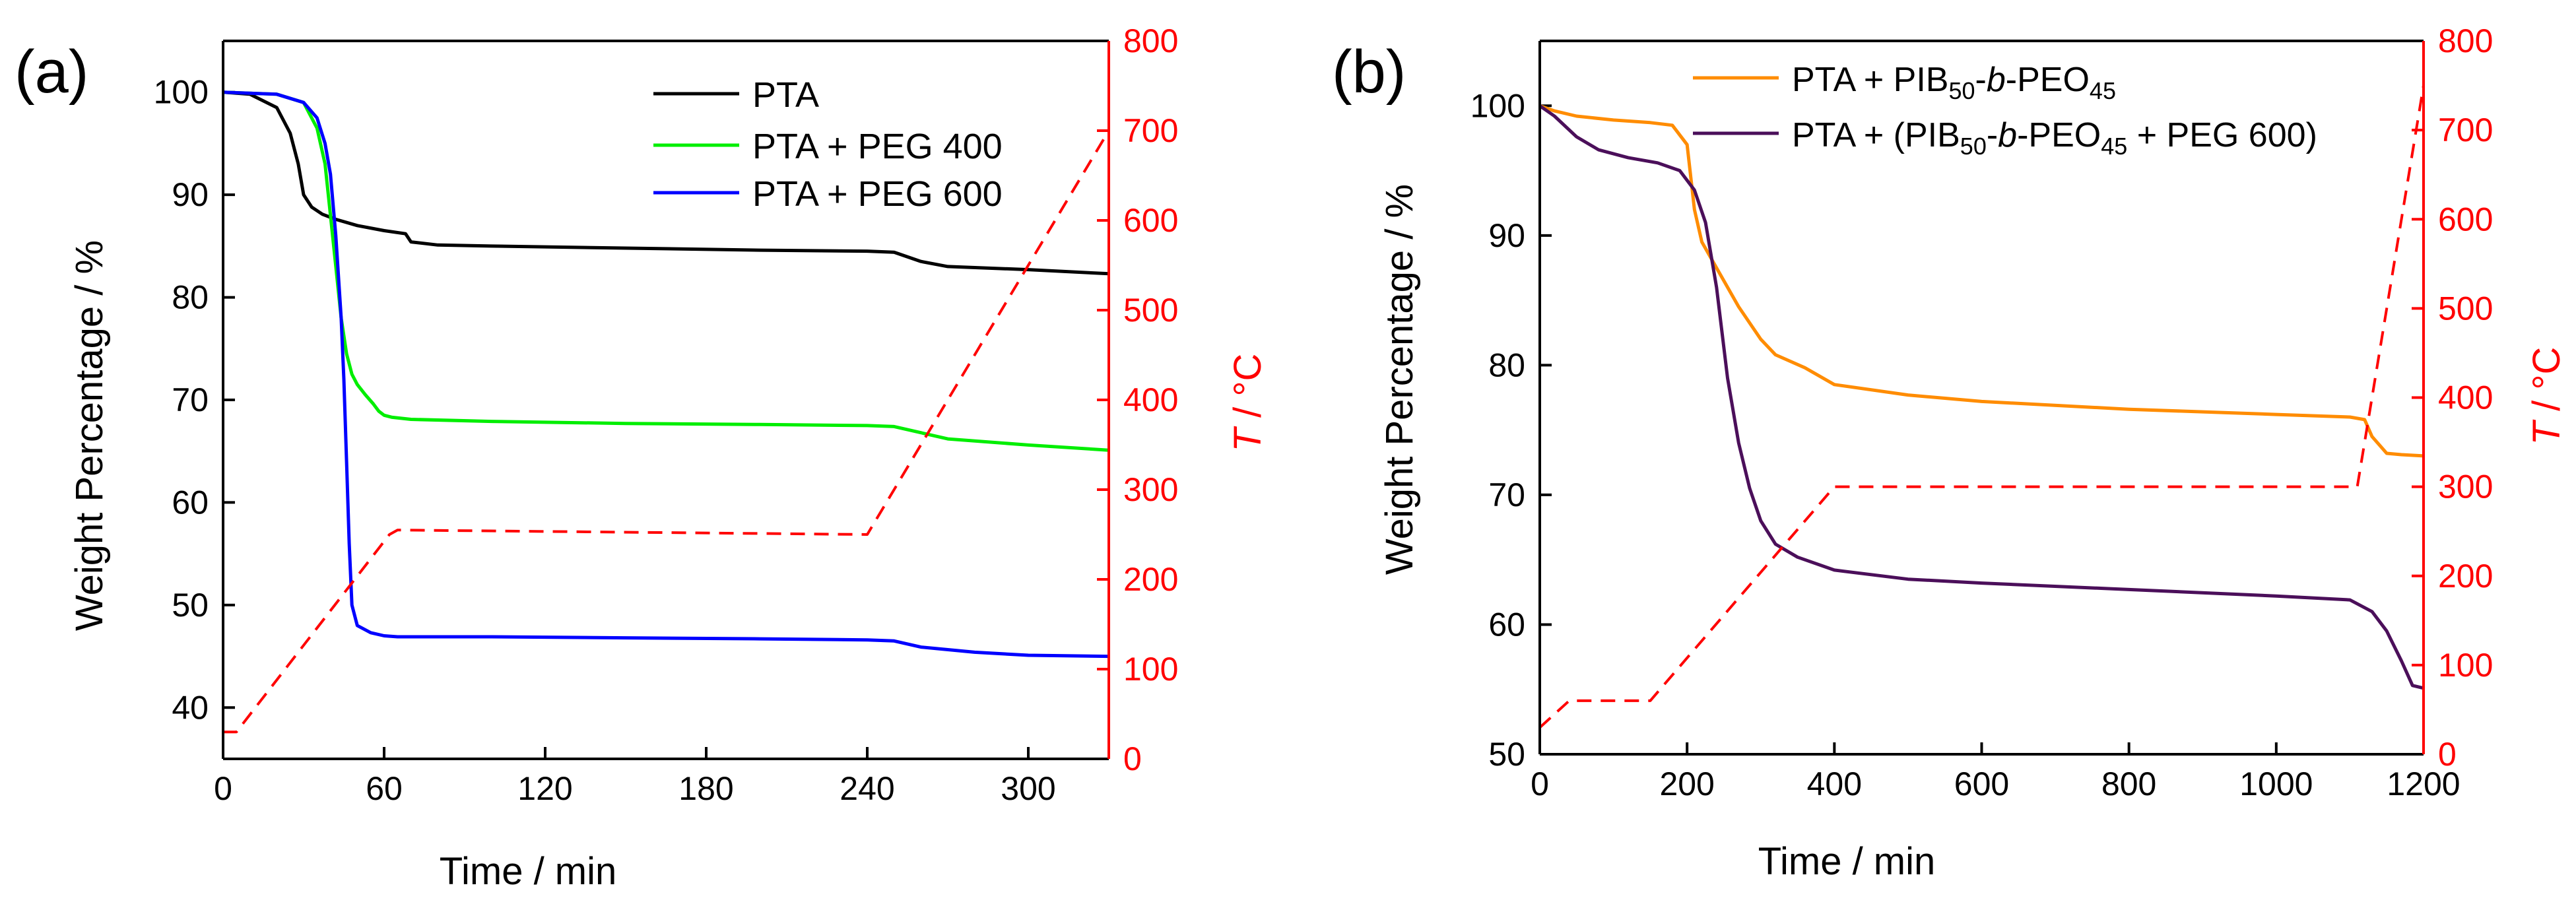 The image size is (2576, 908). I want to click on legend-b0-part-3: b, so click(1996, 80).